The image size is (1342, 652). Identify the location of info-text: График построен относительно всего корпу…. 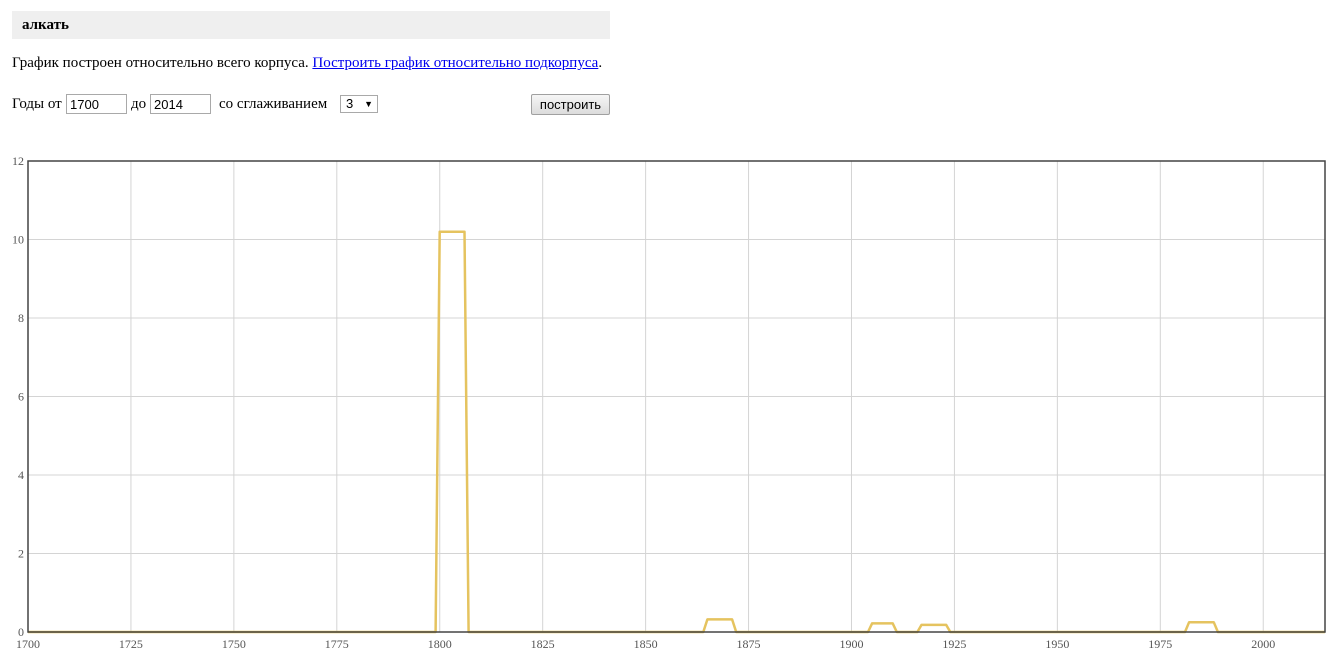
(160, 63).